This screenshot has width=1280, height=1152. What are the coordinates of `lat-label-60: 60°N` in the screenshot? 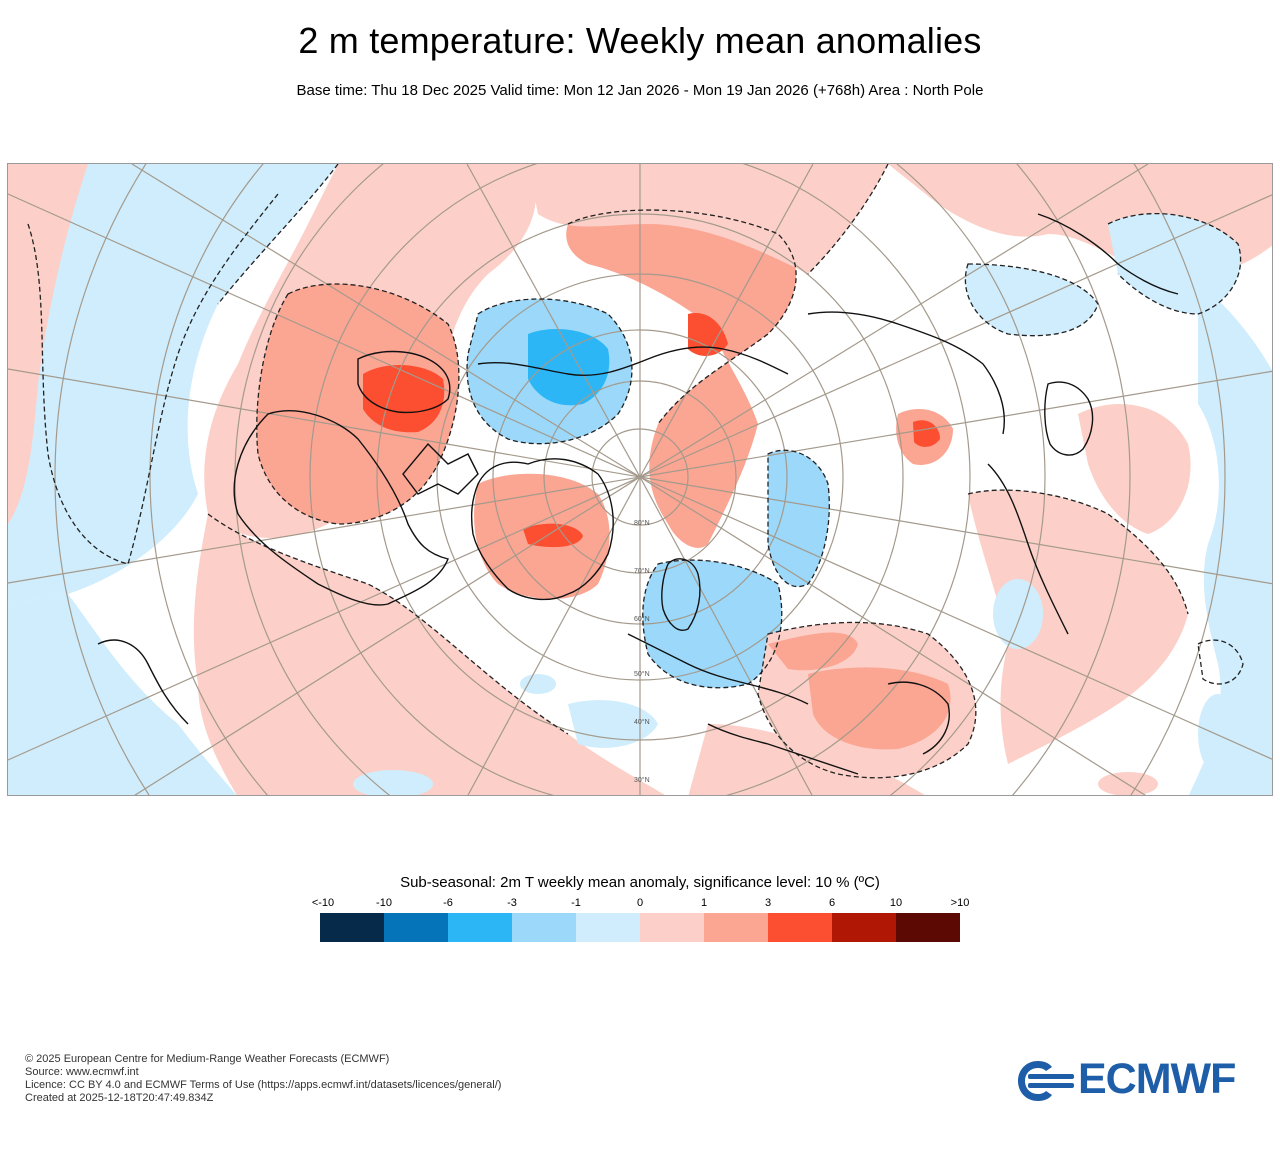 It's located at (642, 619).